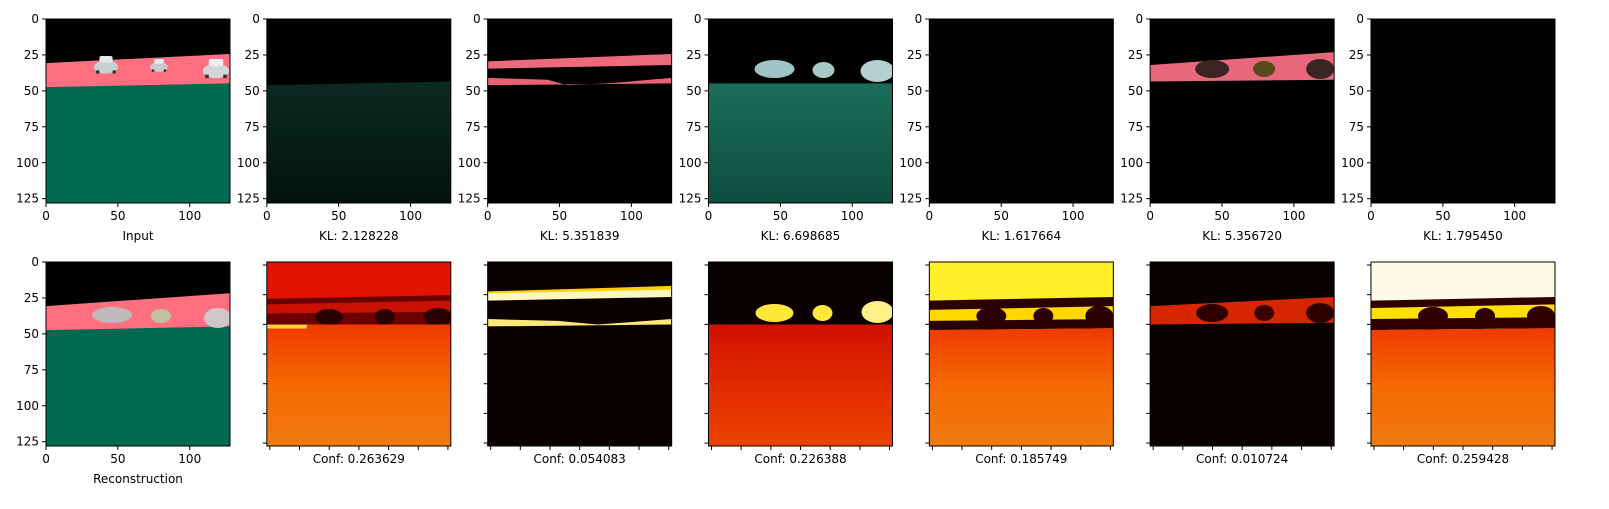 The image size is (1609, 509). I want to click on panel-label: Conf: 0.263629, so click(359, 459).